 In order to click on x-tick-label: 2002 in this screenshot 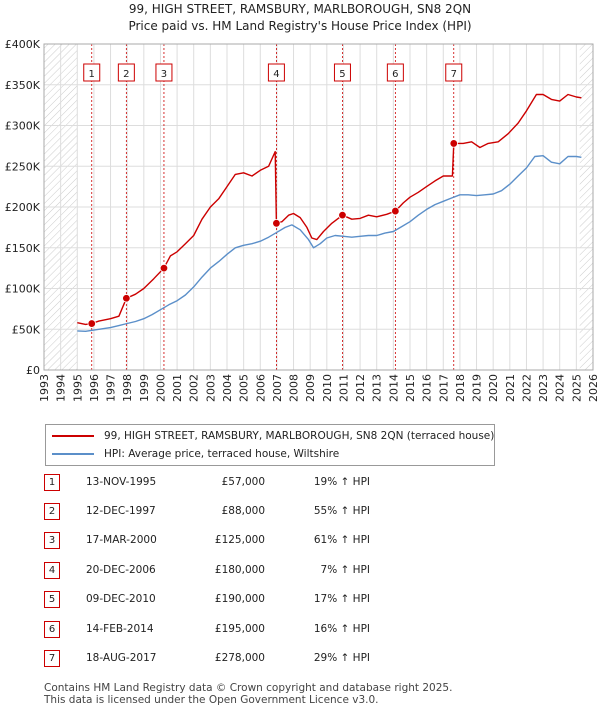, I will do `click(194, 388)`.